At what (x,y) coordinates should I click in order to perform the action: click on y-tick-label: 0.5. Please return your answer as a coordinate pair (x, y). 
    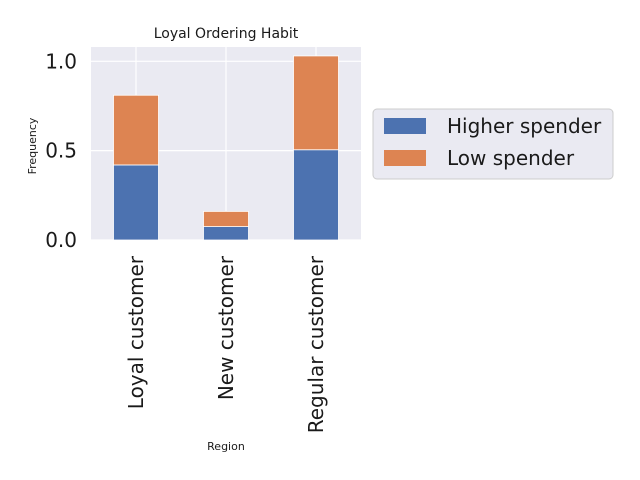
    Looking at the image, I should click on (61, 151).